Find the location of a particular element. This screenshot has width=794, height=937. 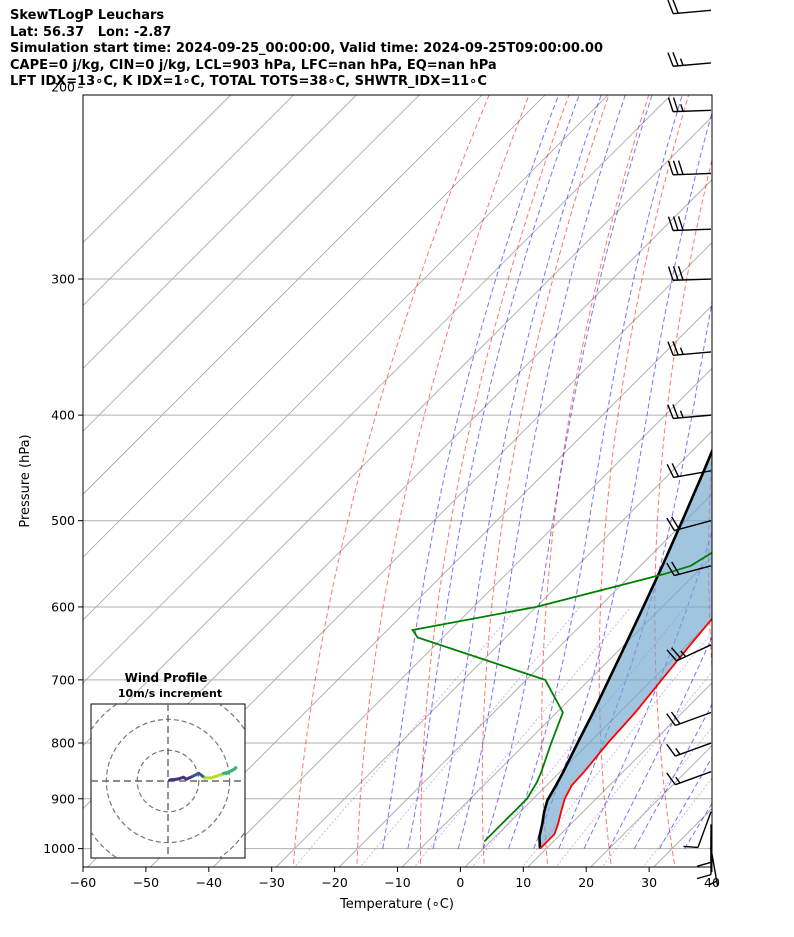

x-tick-label: −30 is located at coordinates (272, 882).